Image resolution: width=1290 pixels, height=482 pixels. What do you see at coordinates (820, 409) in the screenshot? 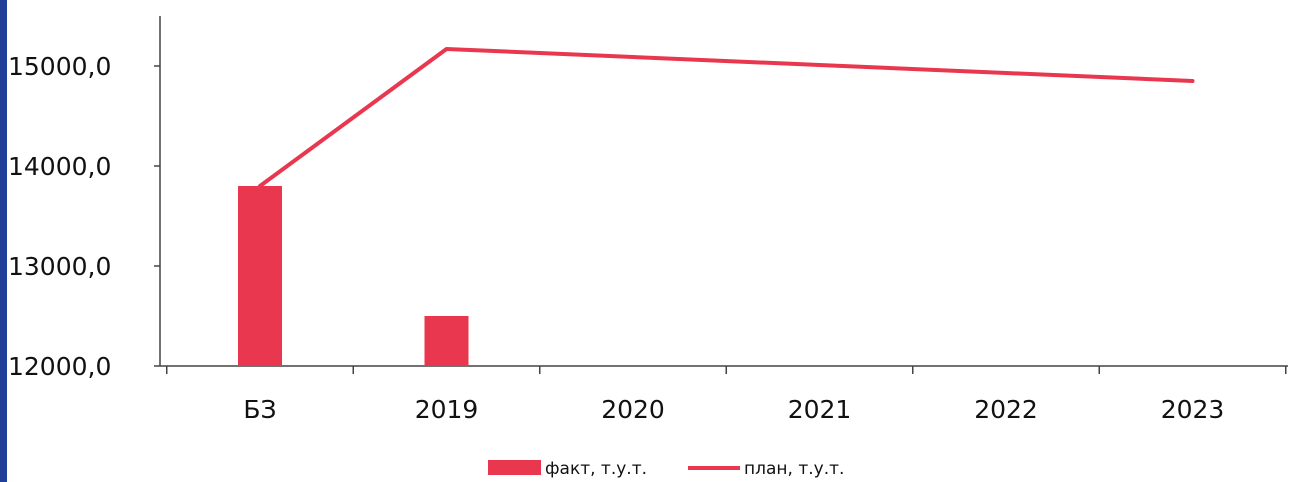
I see `x-tick-label: 2021` at bounding box center [820, 409].